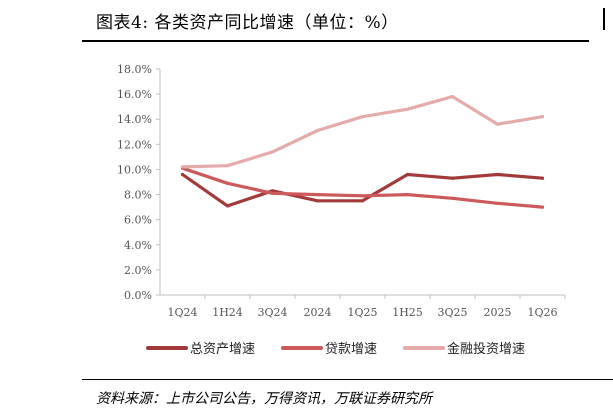  What do you see at coordinates (498, 312) in the screenshot?
I see `x-tick-label: 2025` at bounding box center [498, 312].